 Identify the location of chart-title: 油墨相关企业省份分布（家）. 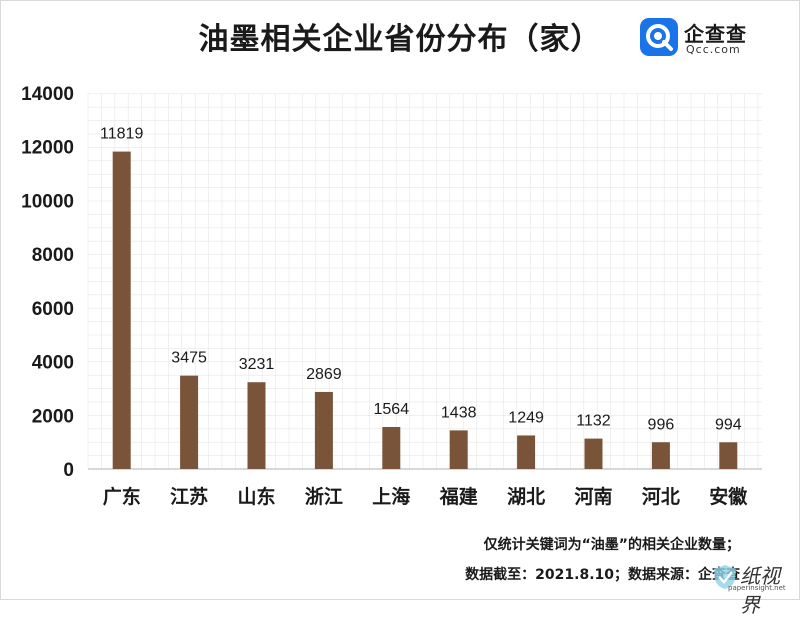
(400, 39).